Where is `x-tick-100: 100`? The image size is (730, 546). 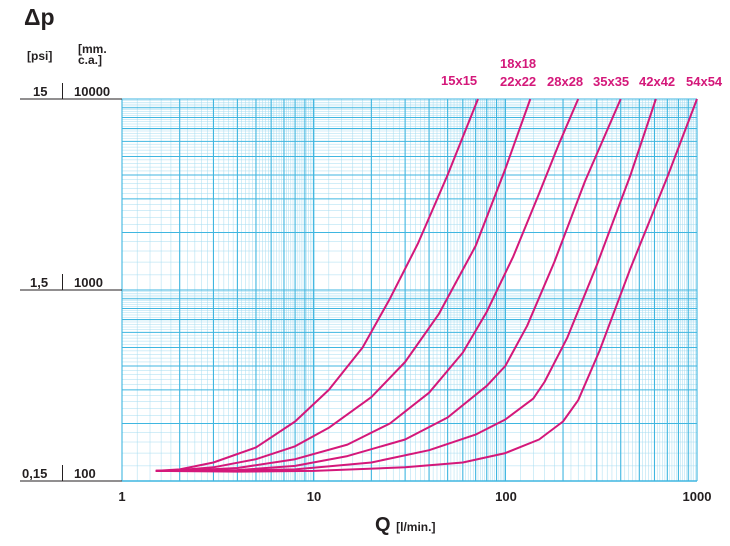
x-tick-100: 100 is located at coordinates (506, 496).